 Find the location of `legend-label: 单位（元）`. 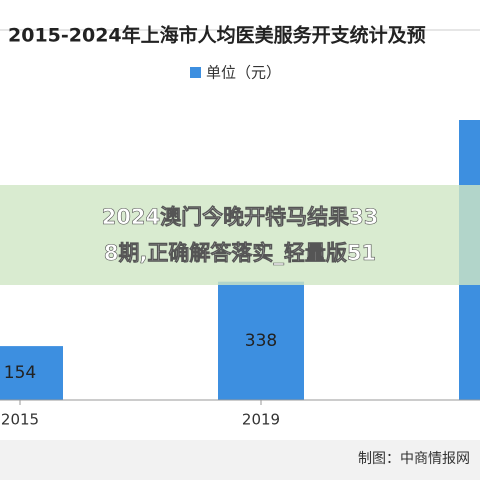

legend-label: 单位（元） is located at coordinates (243, 73).